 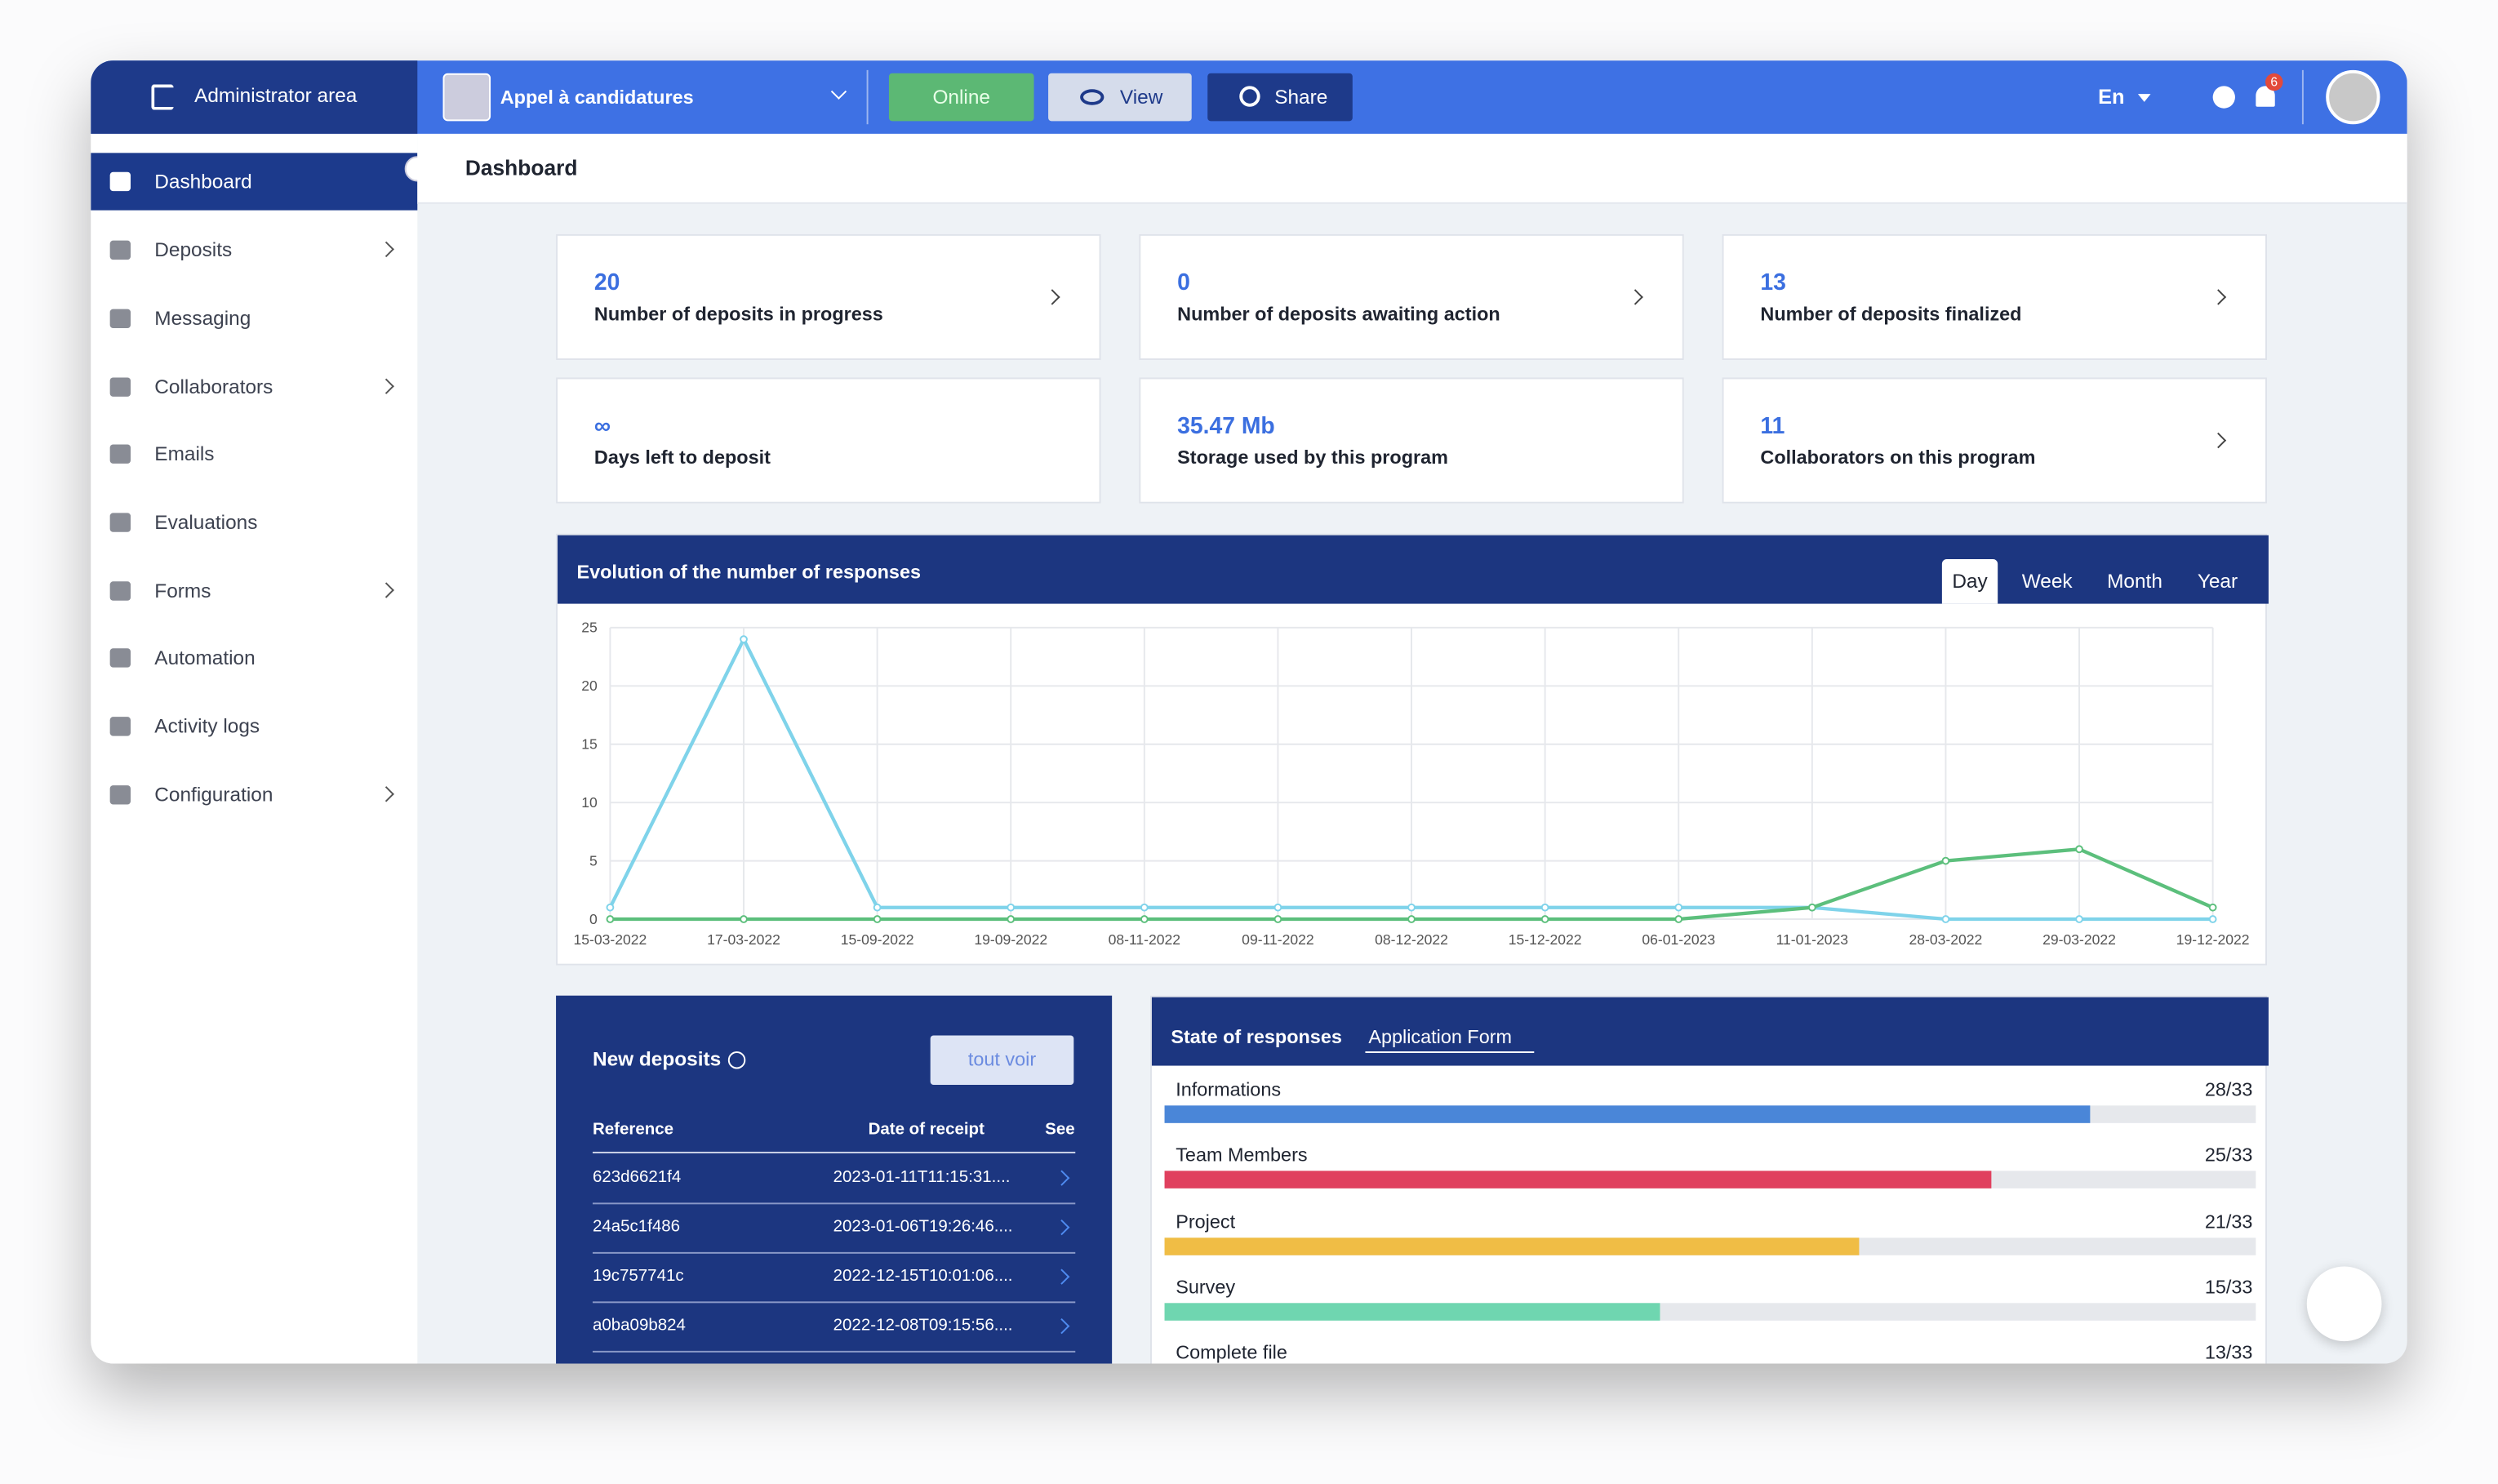 I want to click on y-tick-label: 25, so click(x=589, y=628).